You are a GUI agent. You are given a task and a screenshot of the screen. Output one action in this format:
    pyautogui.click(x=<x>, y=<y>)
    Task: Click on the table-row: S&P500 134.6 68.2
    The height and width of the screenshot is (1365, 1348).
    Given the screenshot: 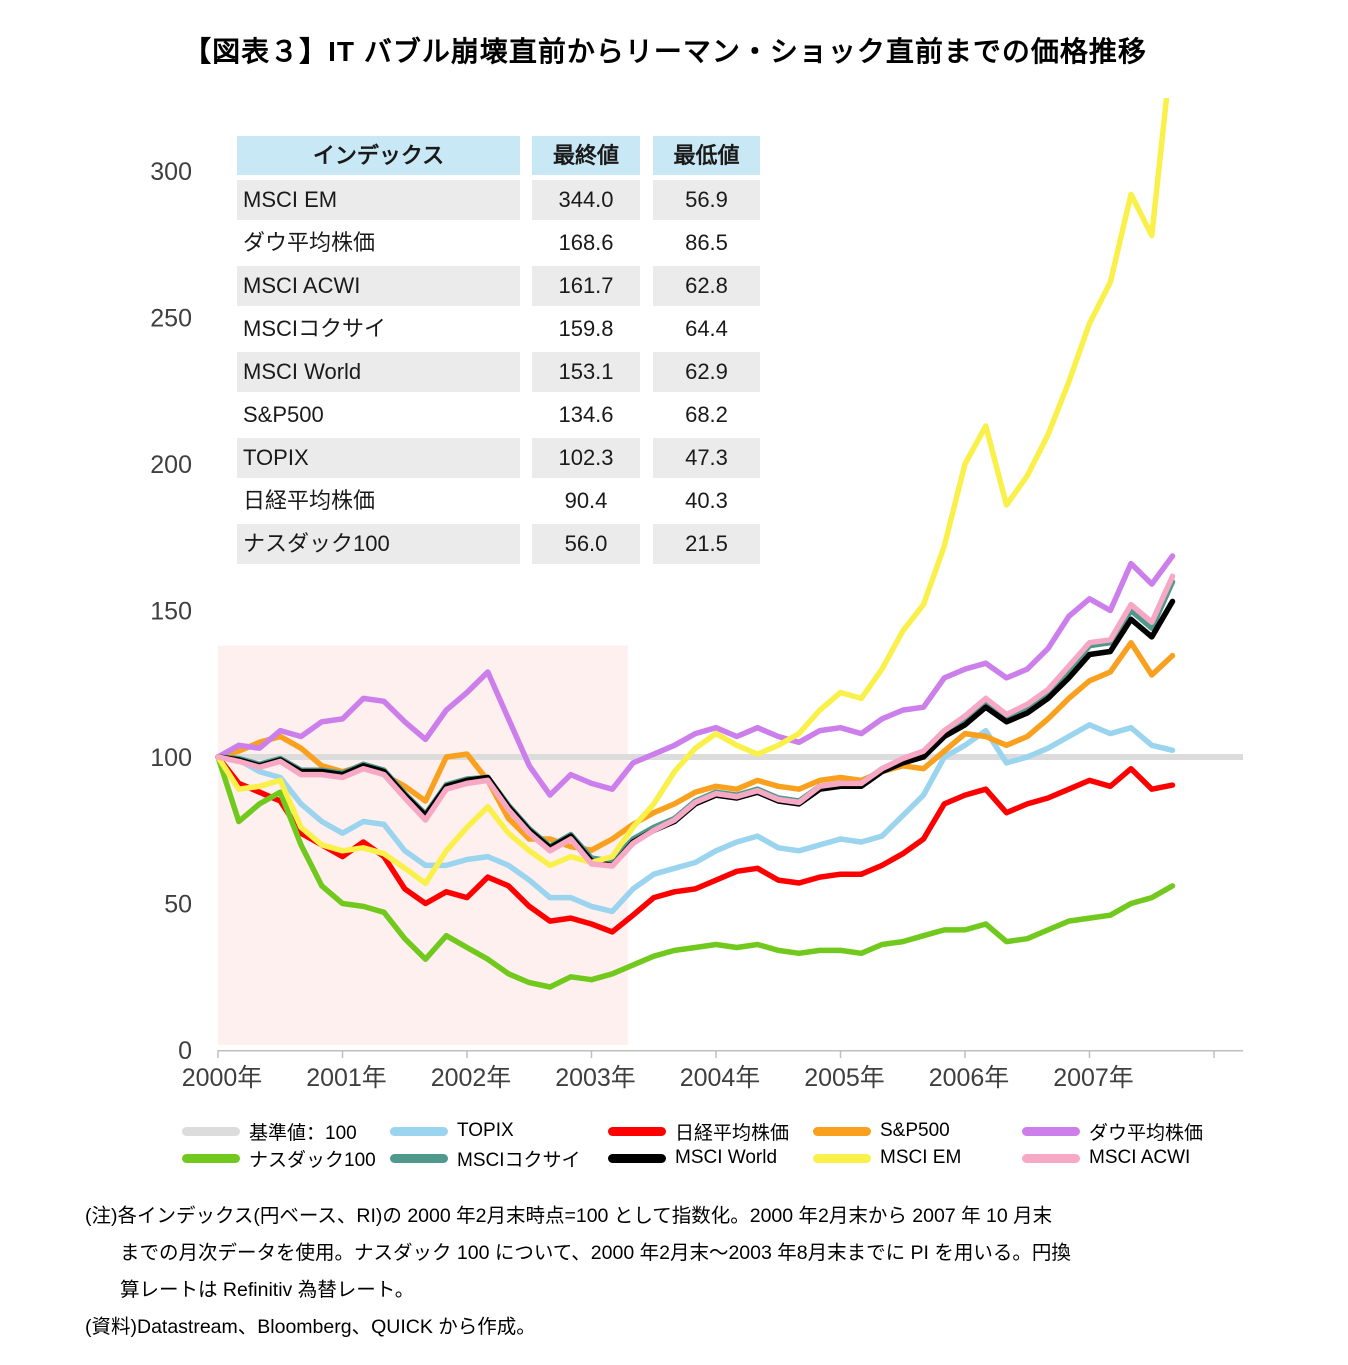 What is the action you would take?
    pyautogui.click(x=498, y=415)
    